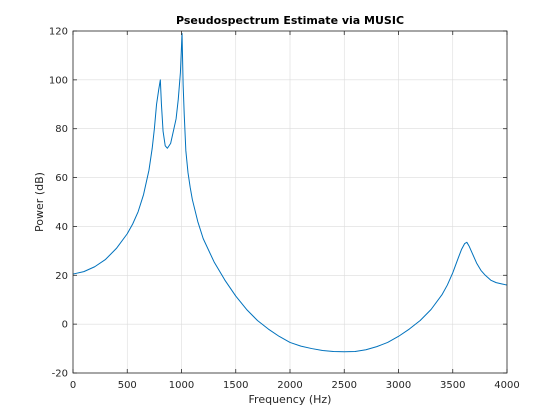 This screenshot has height=420, width=560. I want to click on x-tick-label: 0, so click(73, 385).